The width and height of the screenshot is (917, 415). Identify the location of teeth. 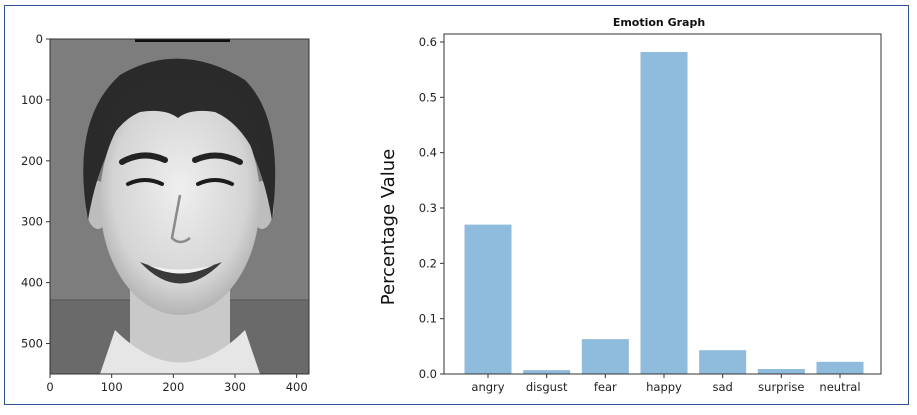
(181, 269).